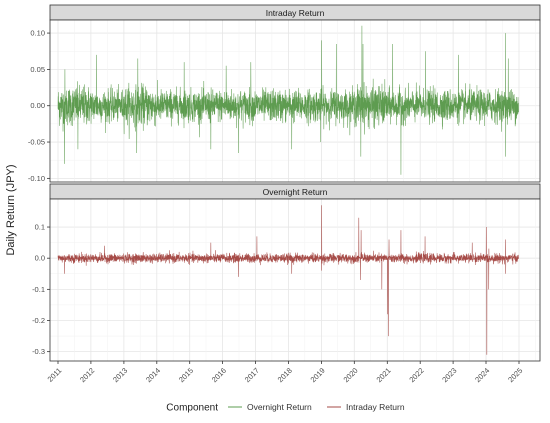  Describe the element at coordinates (36, 142) in the screenshot. I see `y-tick-label: -0.05` at that location.